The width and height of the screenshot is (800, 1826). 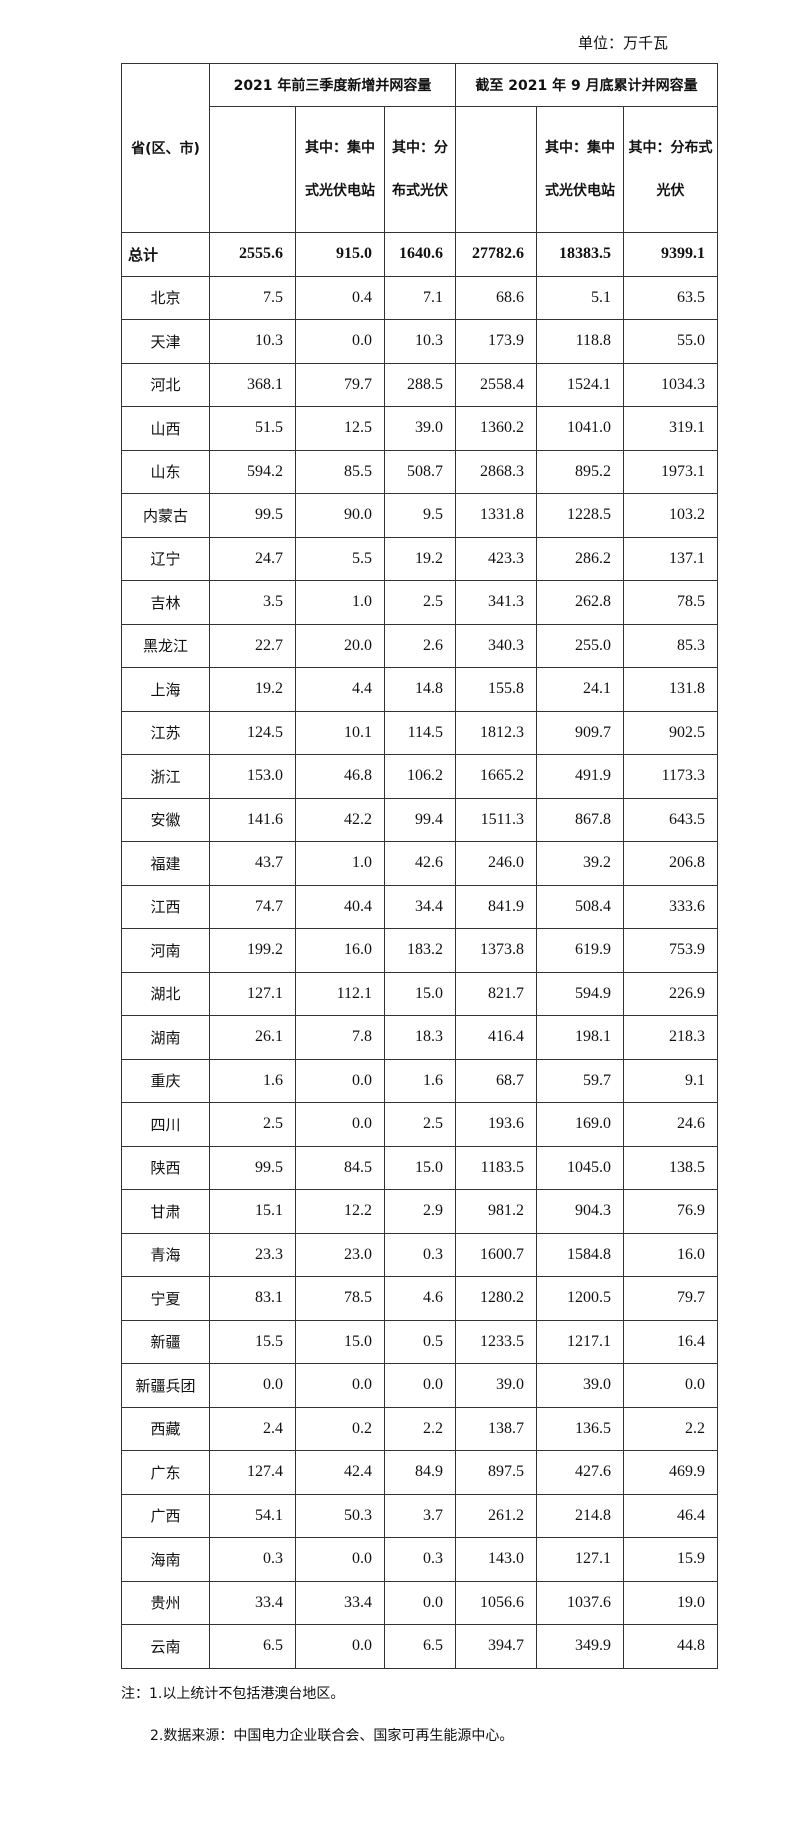 What do you see at coordinates (165, 1124) in the screenshot?
I see `region-cell: 四川` at bounding box center [165, 1124].